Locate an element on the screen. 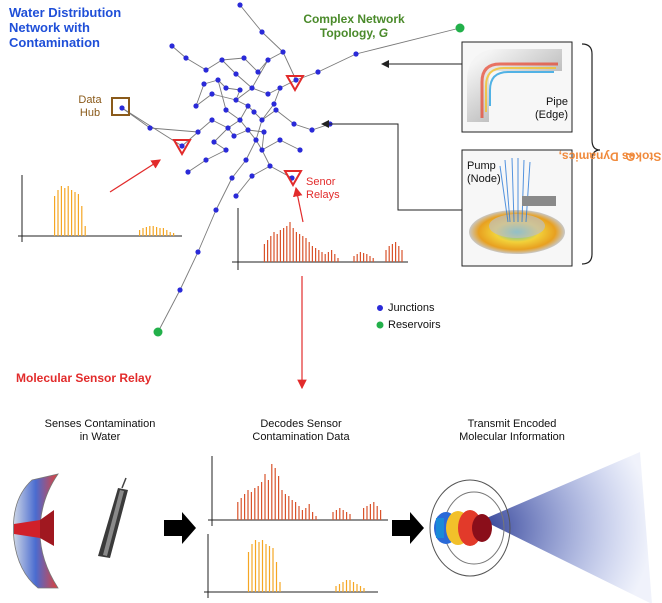 This screenshot has height=603, width=662. section-title: Molecular Sensor Relay is located at coordinates (84, 378).